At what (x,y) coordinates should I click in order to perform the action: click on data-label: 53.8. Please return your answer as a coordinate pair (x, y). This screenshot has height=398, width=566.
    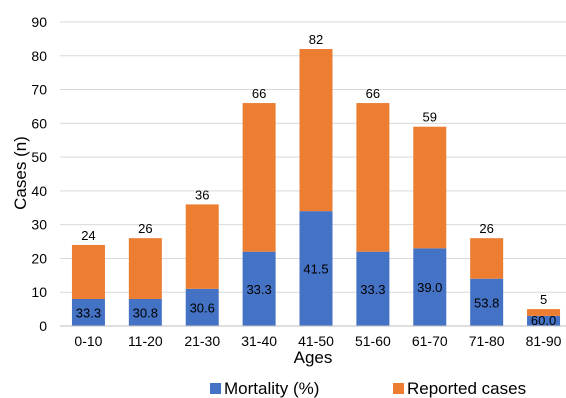
    Looking at the image, I should click on (486, 302).